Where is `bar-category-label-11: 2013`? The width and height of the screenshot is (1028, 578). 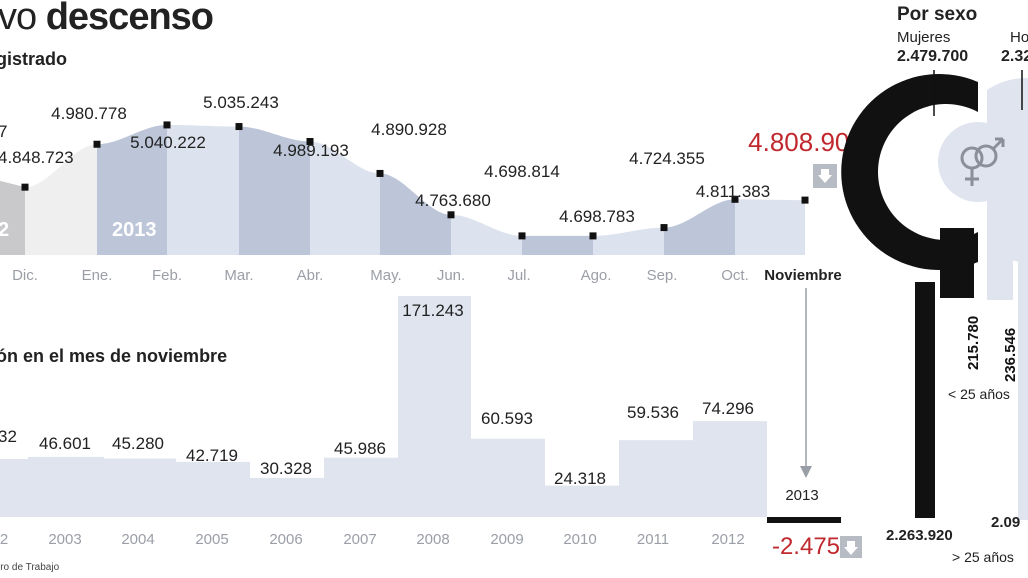
bar-category-label-11: 2013 is located at coordinates (801, 495).